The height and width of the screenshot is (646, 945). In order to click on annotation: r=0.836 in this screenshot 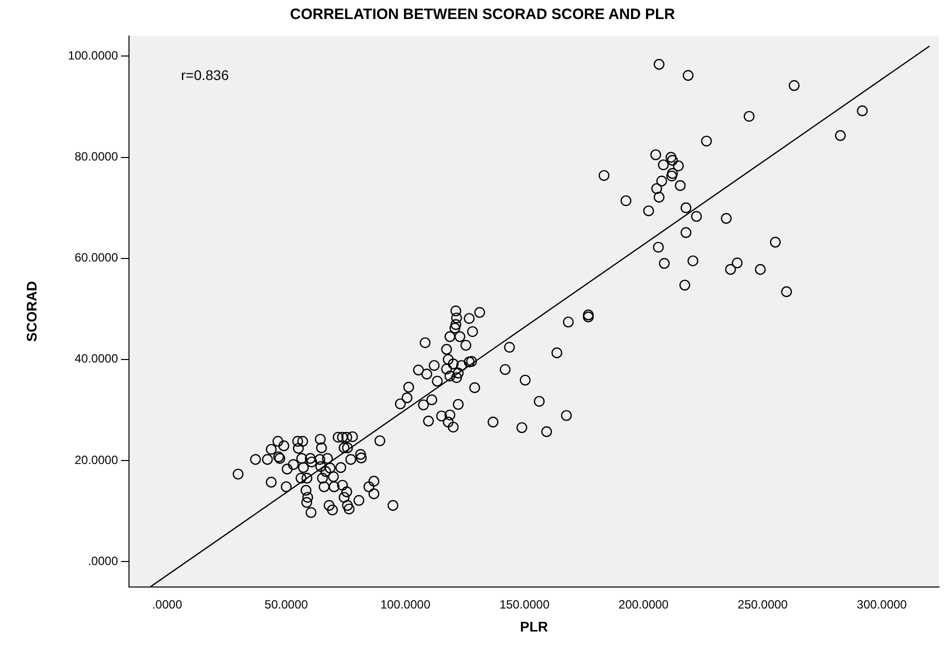, I will do `click(205, 74)`.